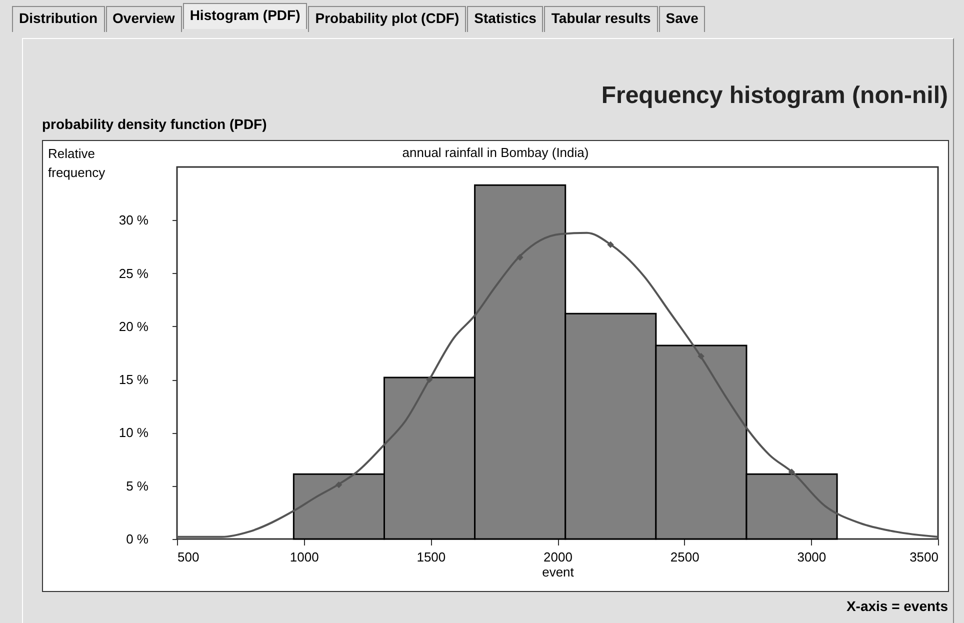 The image size is (964, 623). Describe the element at coordinates (387, 19) in the screenshot. I see `text: Probability plot (CDF)` at that location.